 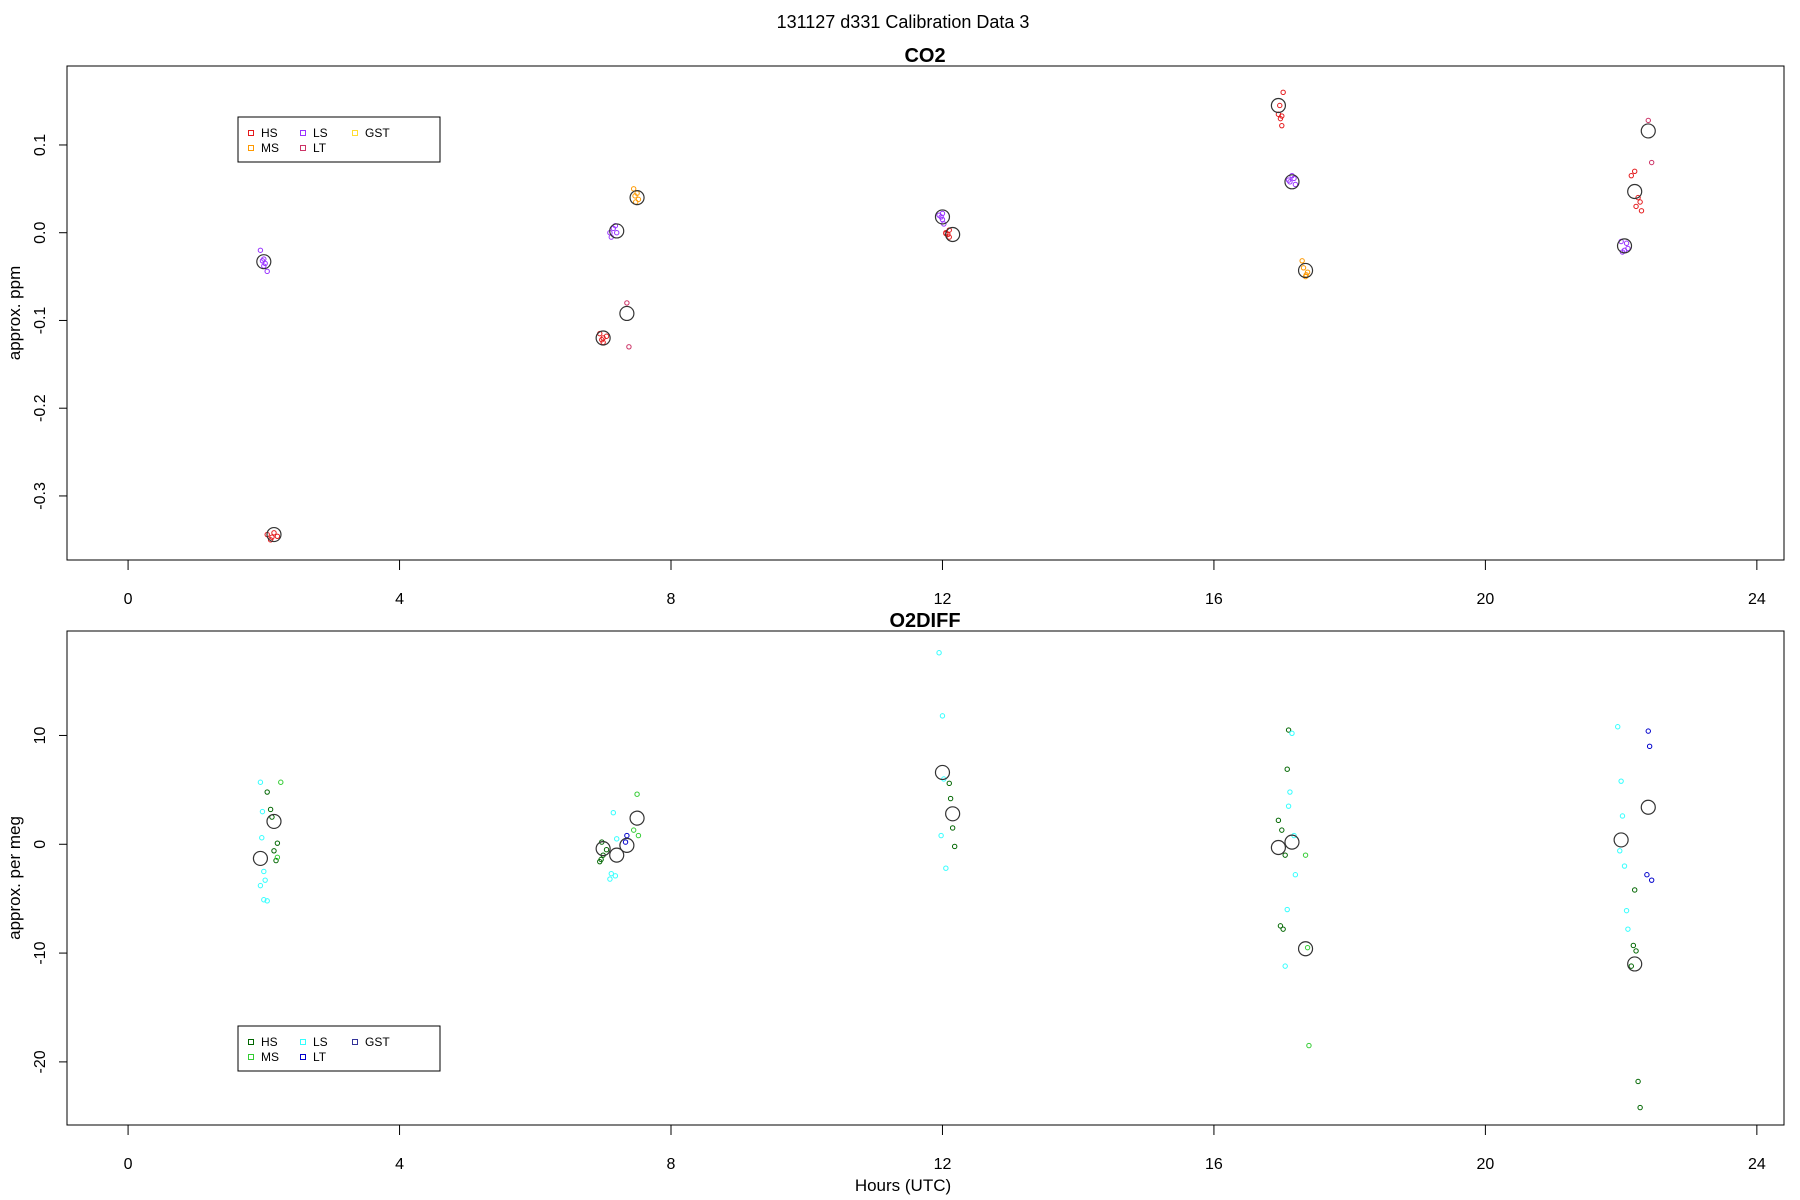 What do you see at coordinates (128, 1164) in the screenshot?
I see `o2diff-x-tick-label: 0` at bounding box center [128, 1164].